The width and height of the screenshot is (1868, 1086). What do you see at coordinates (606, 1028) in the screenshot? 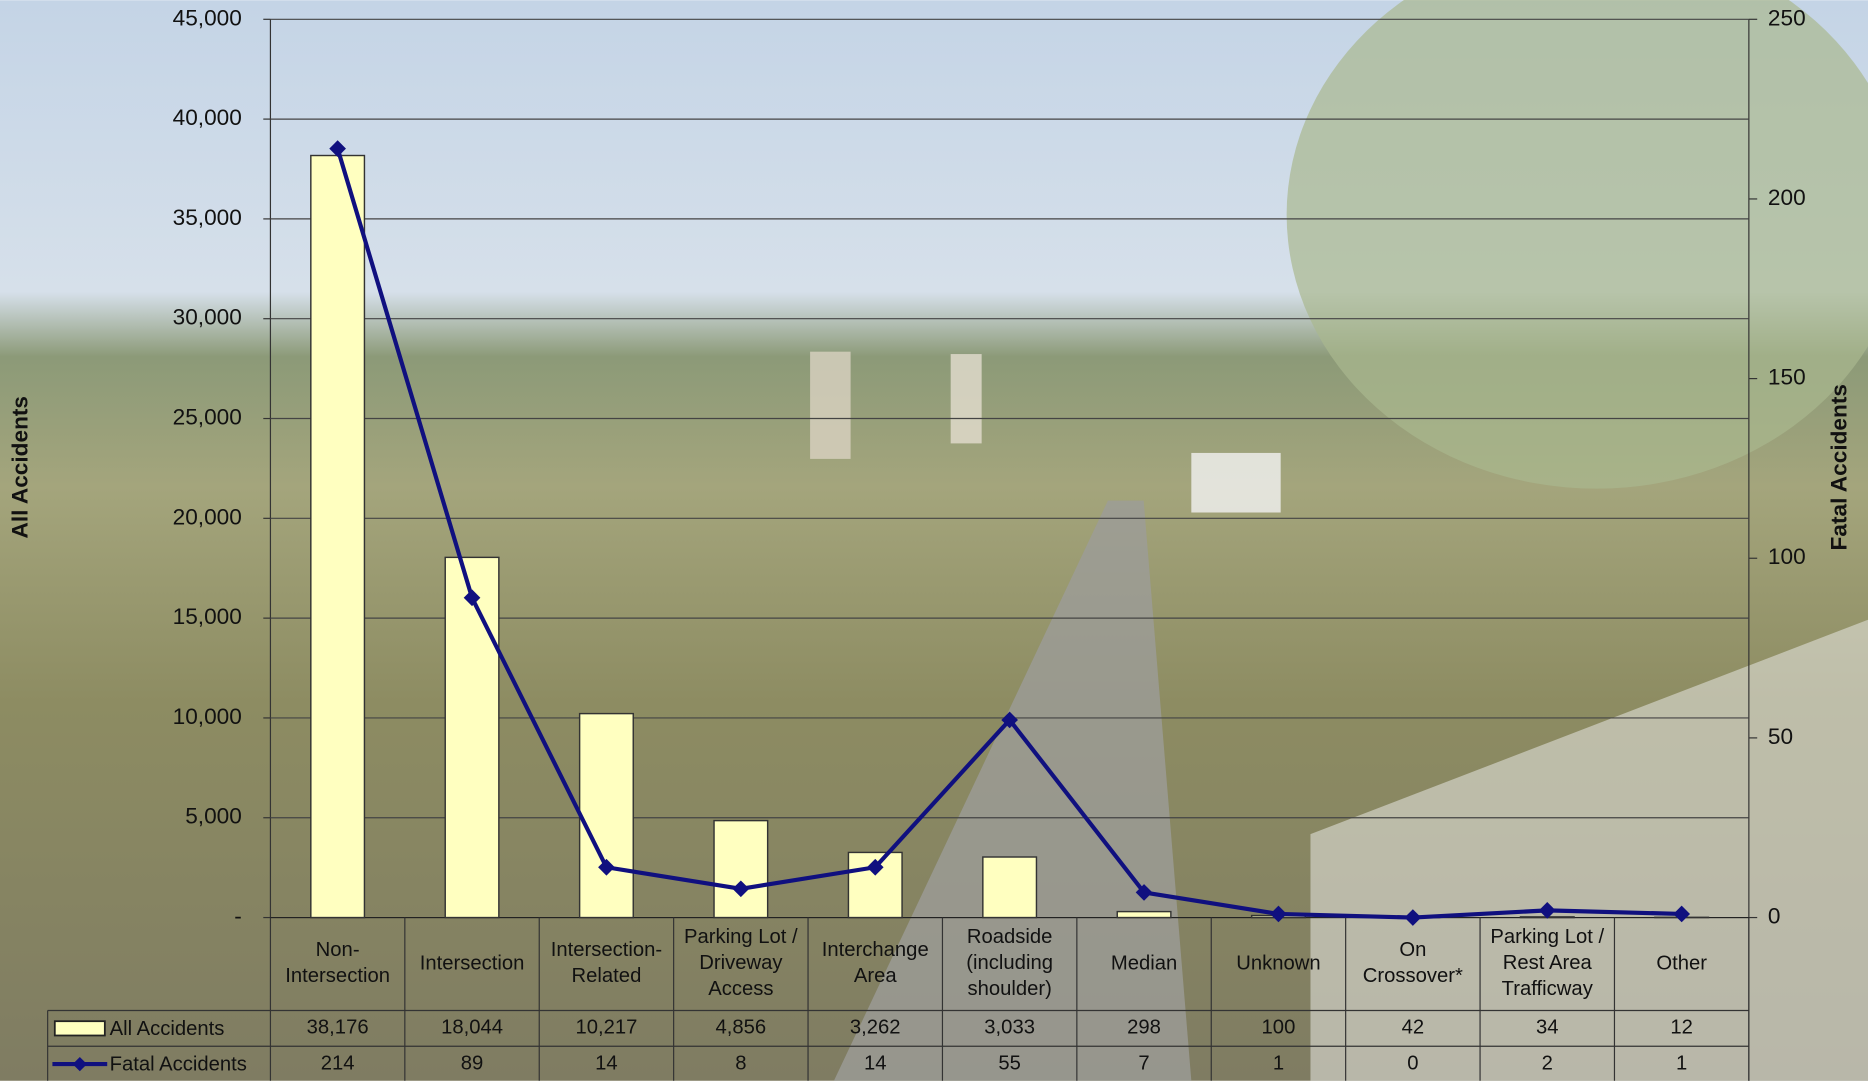
I see `table-value: 10,217` at bounding box center [606, 1028].